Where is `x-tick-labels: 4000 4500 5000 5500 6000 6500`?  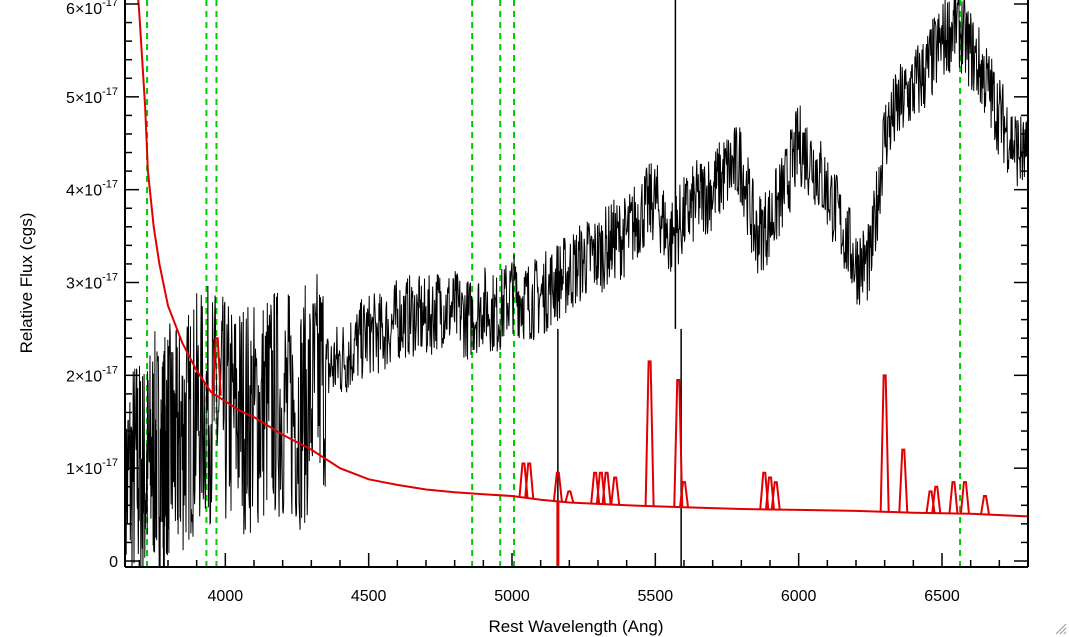 x-tick-labels: 4000 4500 5000 5500 6000 6500 is located at coordinates (584, 596).